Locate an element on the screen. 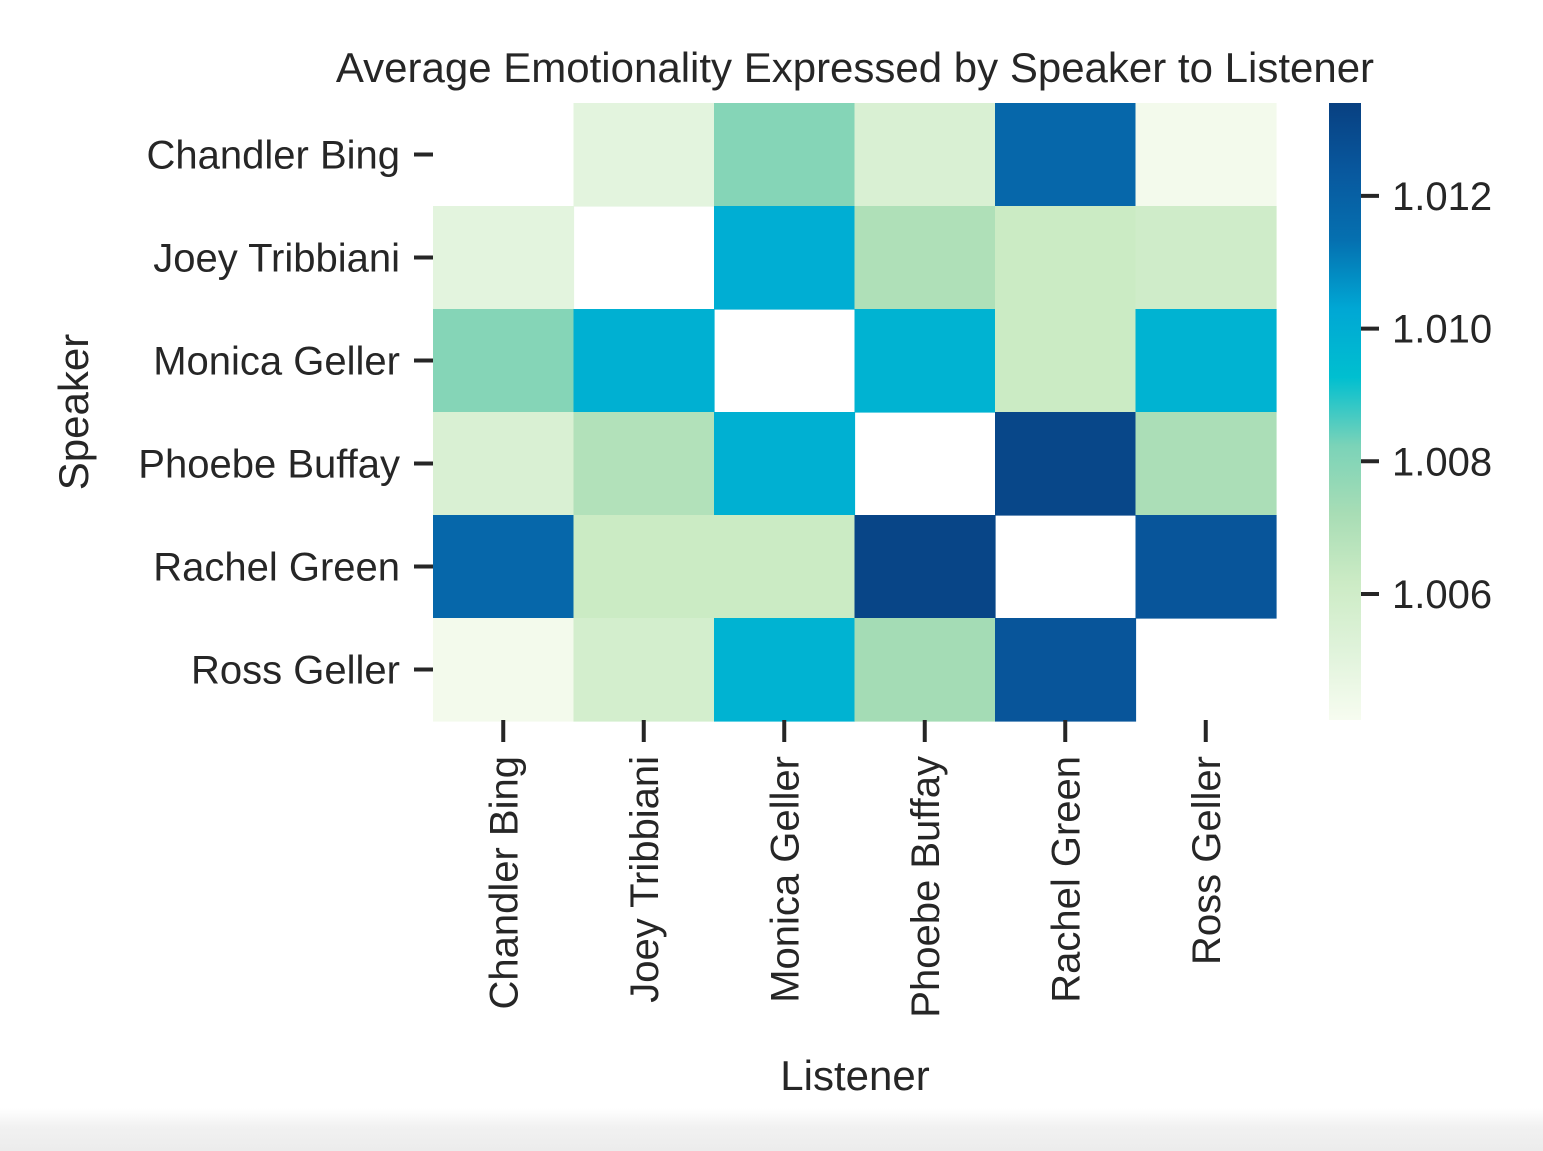  colorbar-axis: 1.006 1.008 1.010 1.012 is located at coordinates (1426, 396).